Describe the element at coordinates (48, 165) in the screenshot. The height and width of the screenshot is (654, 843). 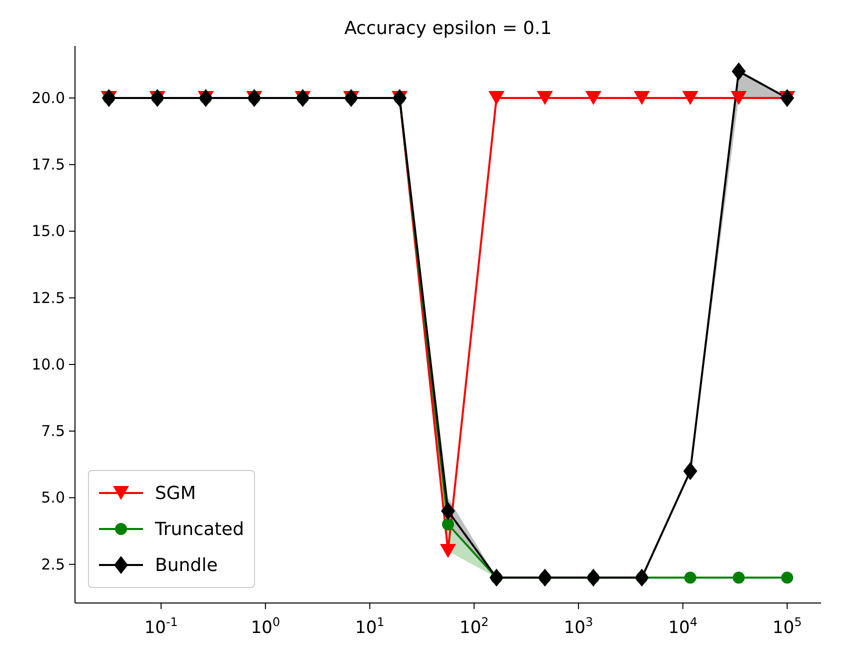
I see `y-tick-label: 17.5` at that location.